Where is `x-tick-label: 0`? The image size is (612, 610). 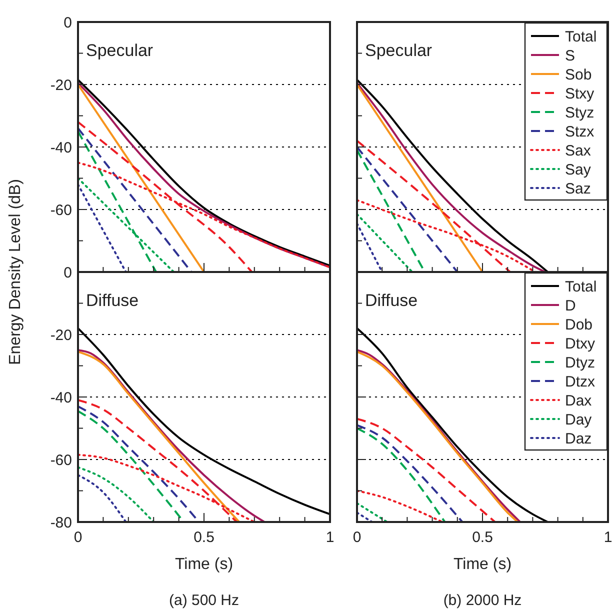
x-tick-label: 0 is located at coordinates (357, 537).